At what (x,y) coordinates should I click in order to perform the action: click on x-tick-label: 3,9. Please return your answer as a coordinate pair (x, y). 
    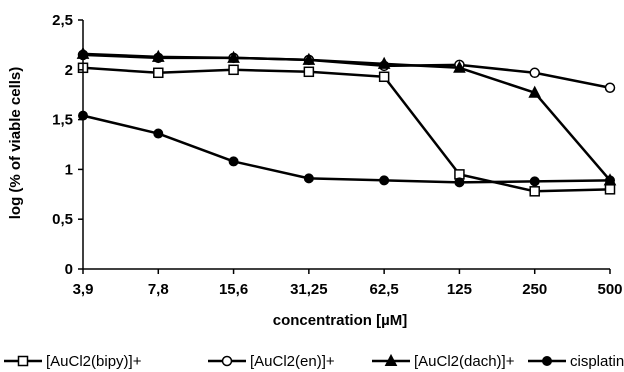
    Looking at the image, I should click on (83, 289).